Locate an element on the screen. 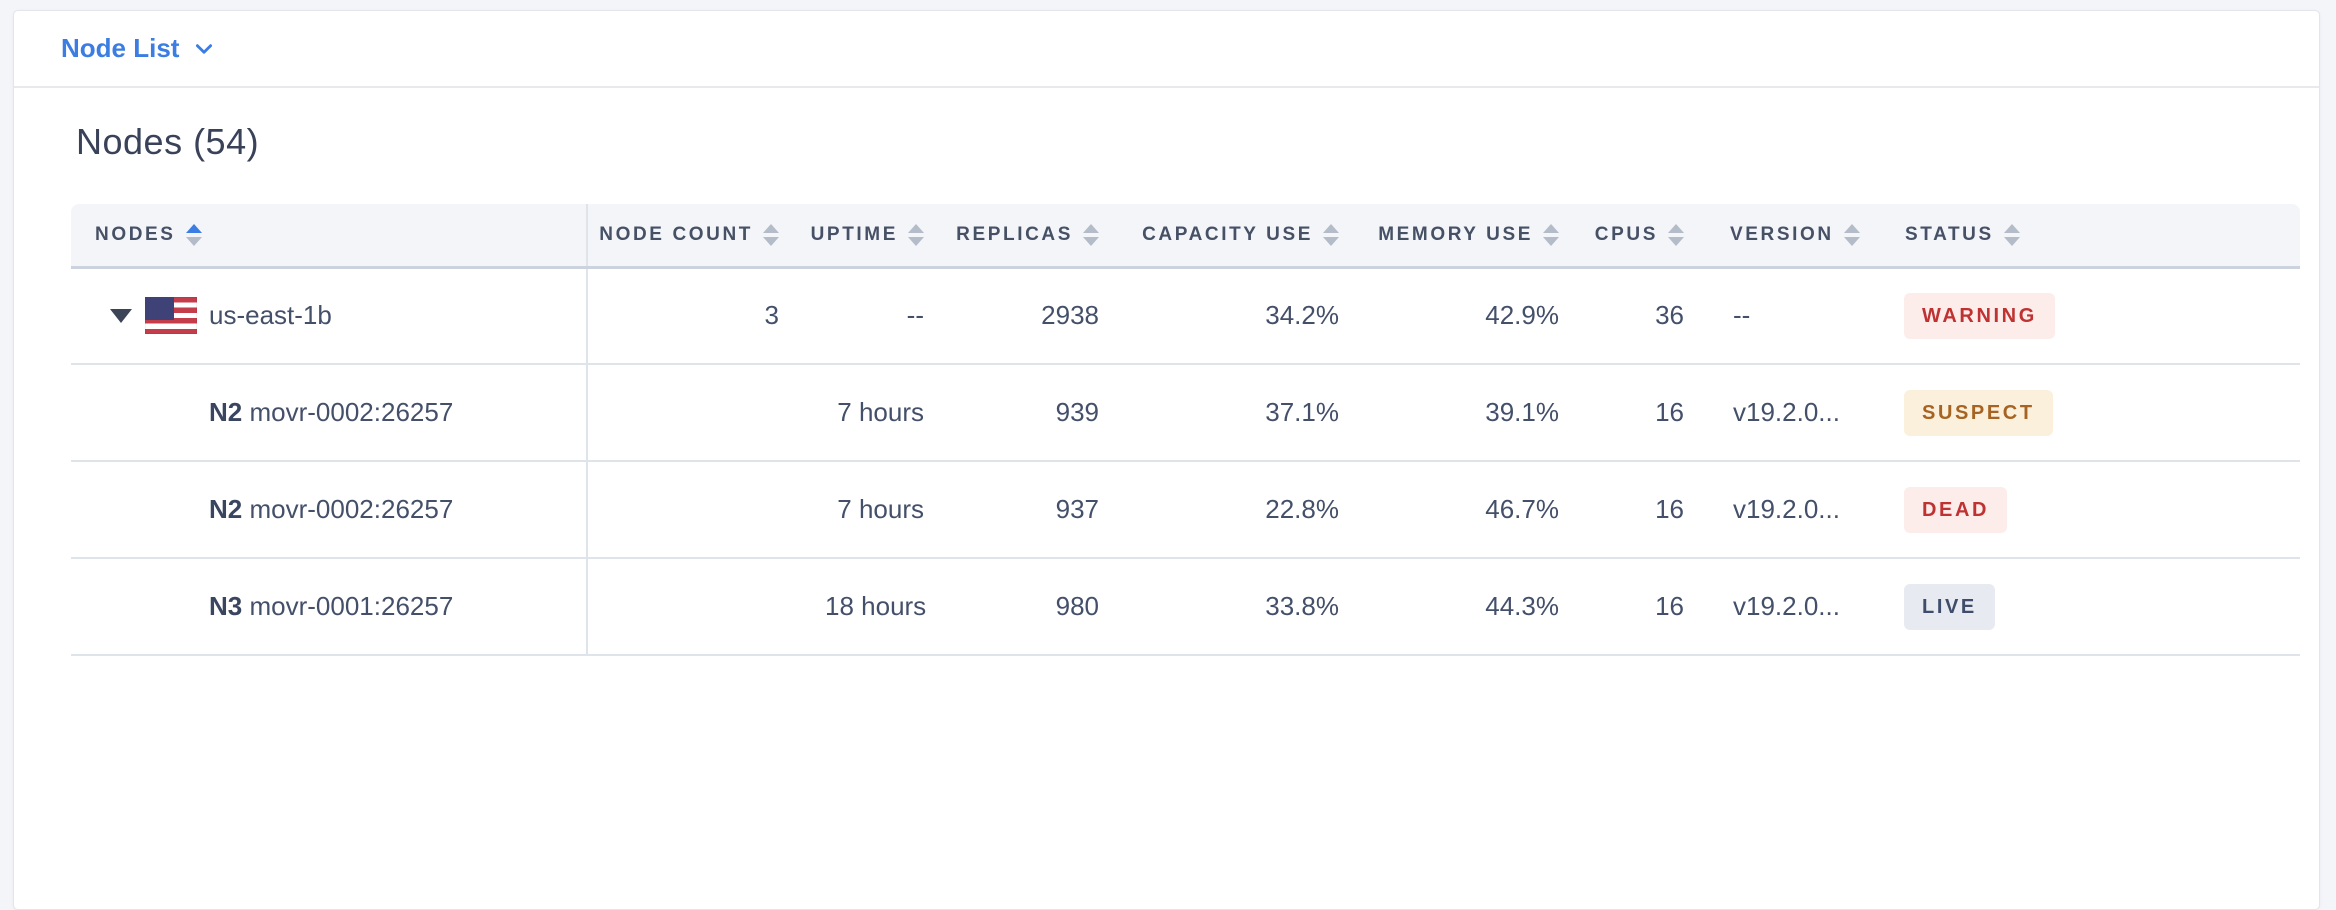 Image resolution: width=2336 pixels, height=910 pixels. column-header-cell: CPUS is located at coordinates (1639, 234).